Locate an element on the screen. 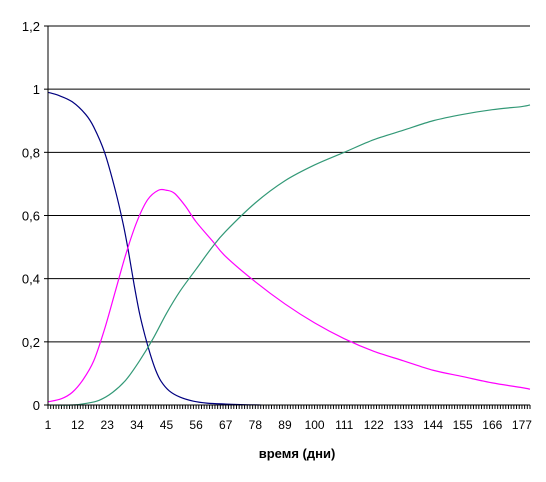 Image resolution: width=546 pixels, height=482 pixels. x-tick-label: 34 is located at coordinates (137, 425).